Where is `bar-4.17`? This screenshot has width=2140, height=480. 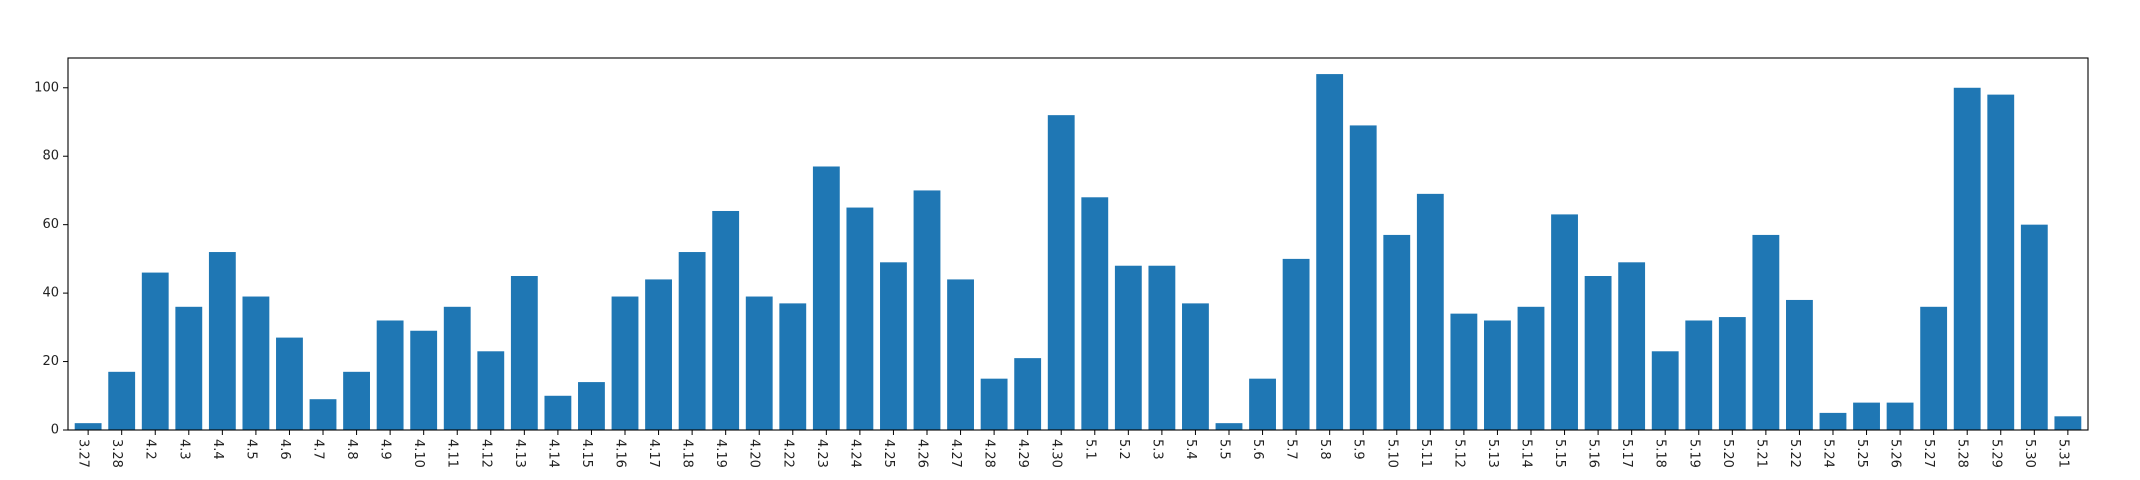 bar-4.17 is located at coordinates (658, 354).